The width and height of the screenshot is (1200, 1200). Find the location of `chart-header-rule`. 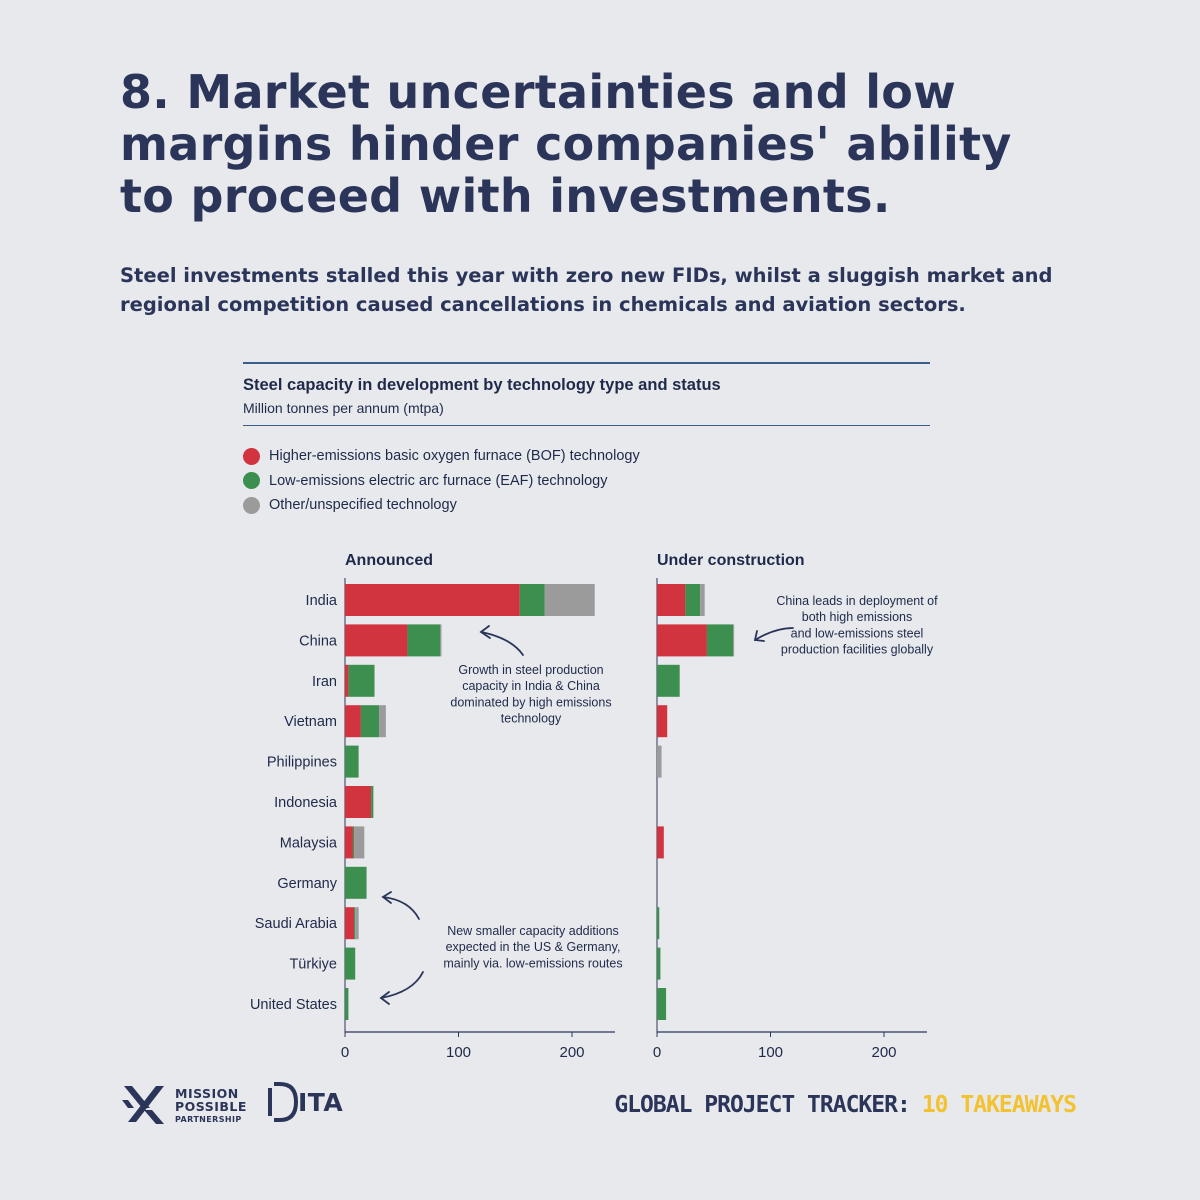

chart-header-rule is located at coordinates (586, 425).